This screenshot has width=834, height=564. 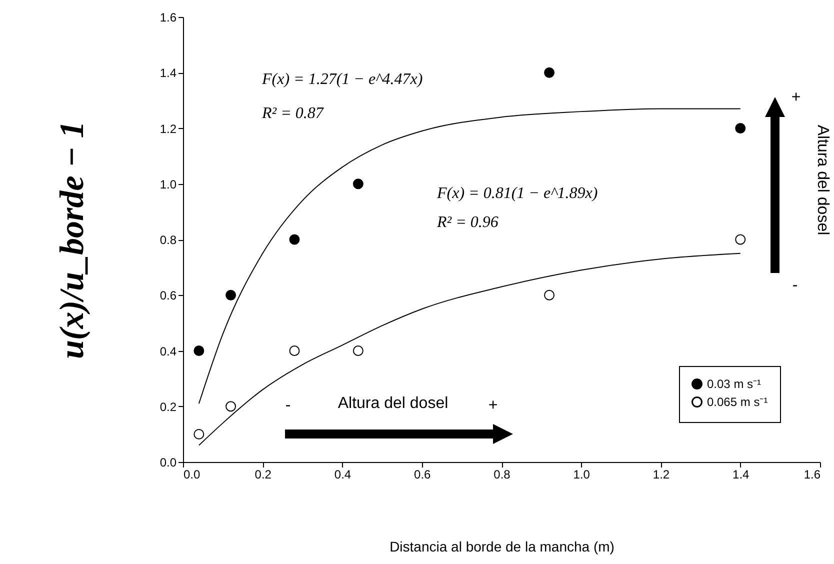 I want to click on annotation: R² = 0.96, so click(x=467, y=222).